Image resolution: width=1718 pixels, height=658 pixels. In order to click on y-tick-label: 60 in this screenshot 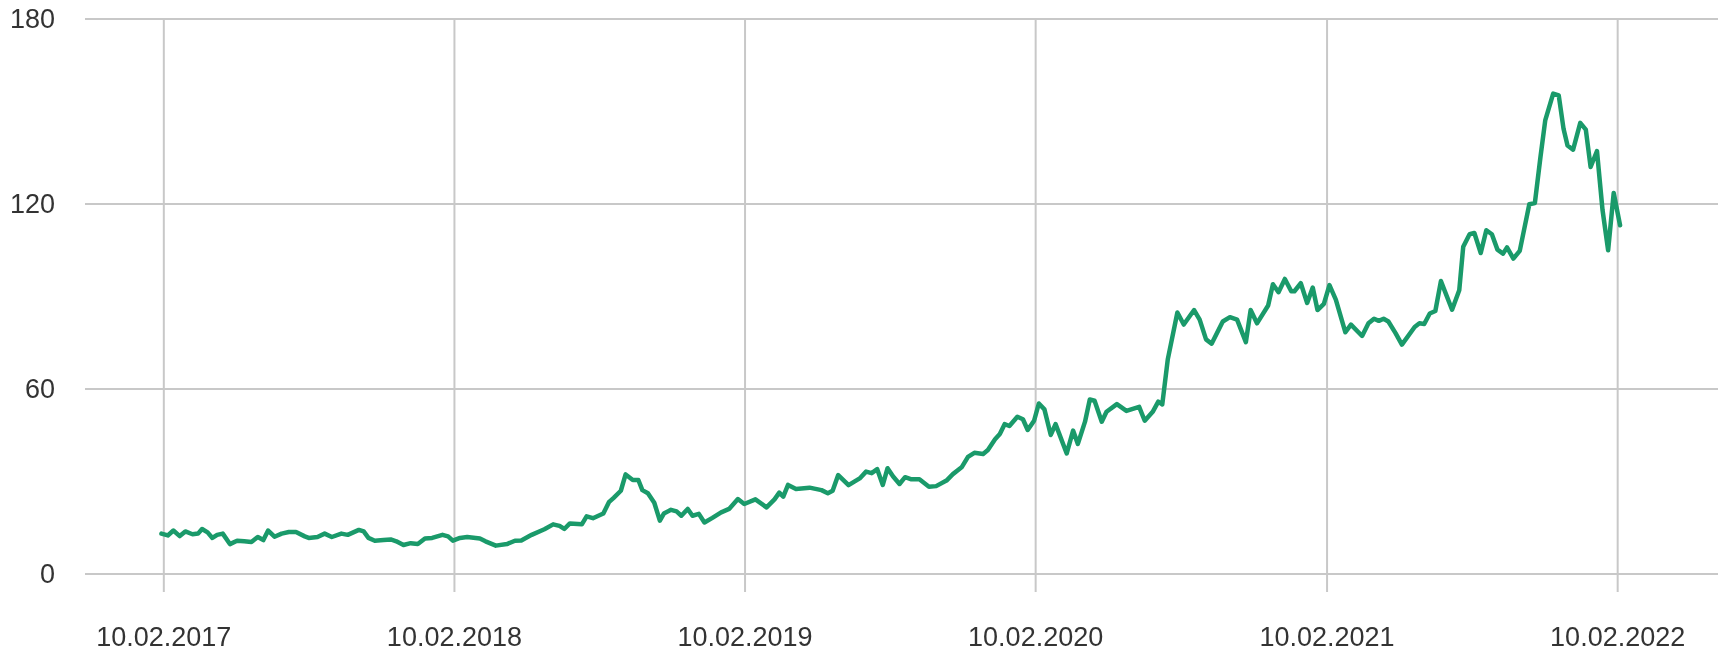, I will do `click(39, 389)`.